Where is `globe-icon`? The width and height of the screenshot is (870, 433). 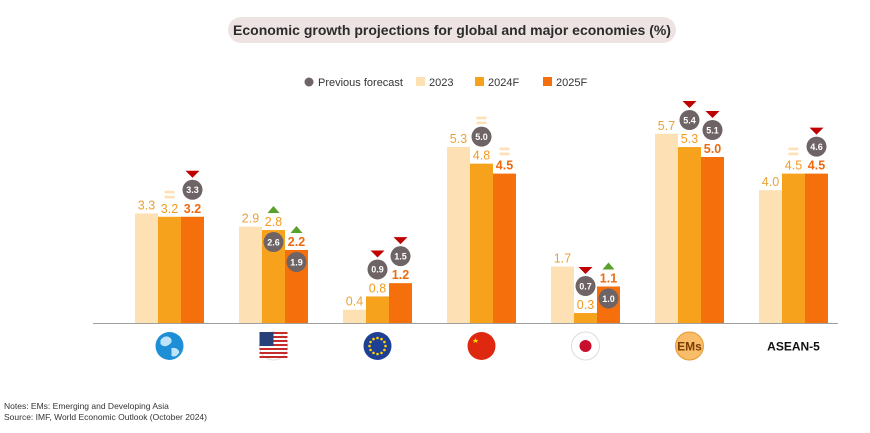 globe-icon is located at coordinates (169, 346).